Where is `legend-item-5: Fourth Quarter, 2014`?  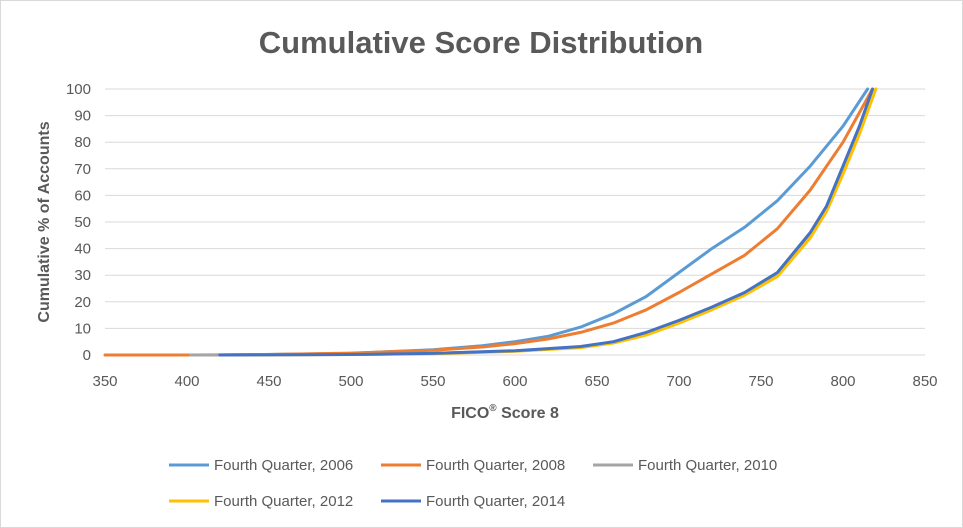
legend-item-5: Fourth Quarter, 2014 is located at coordinates (473, 501).